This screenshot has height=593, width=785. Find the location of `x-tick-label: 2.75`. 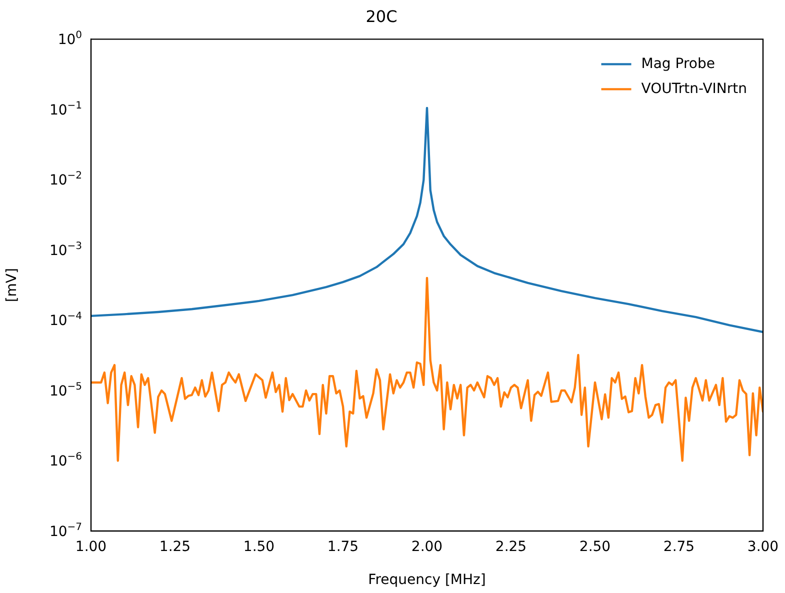

x-tick-label: 2.75 is located at coordinates (679, 547).